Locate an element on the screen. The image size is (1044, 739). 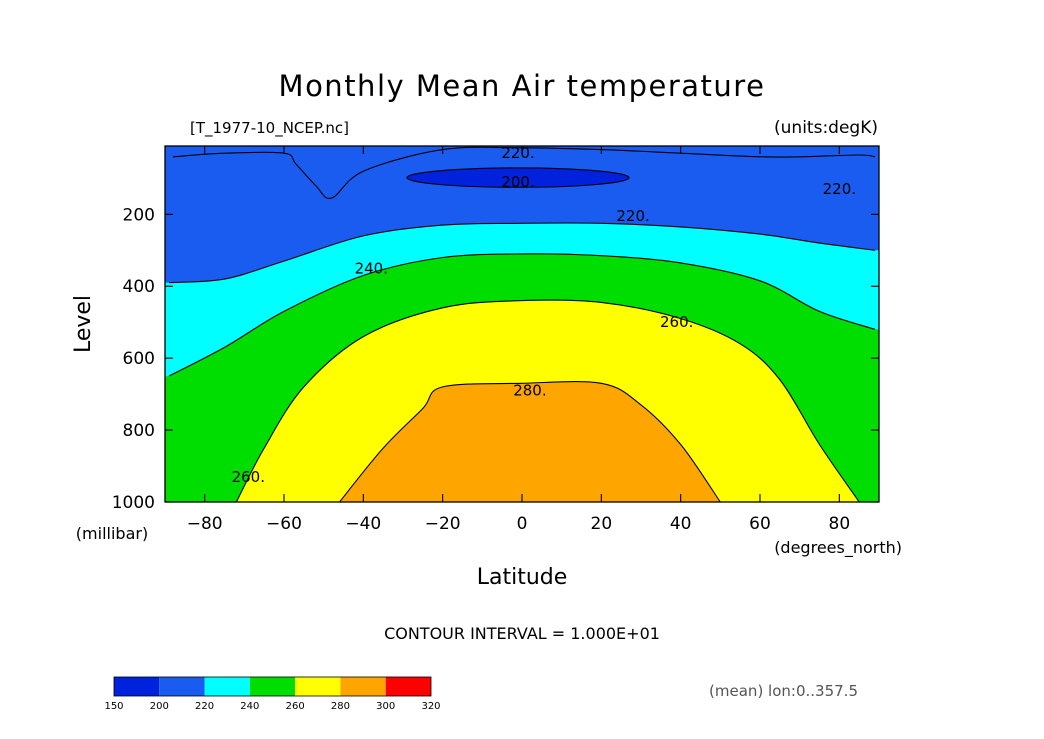
y-tick-label: 600 is located at coordinates (139, 359).